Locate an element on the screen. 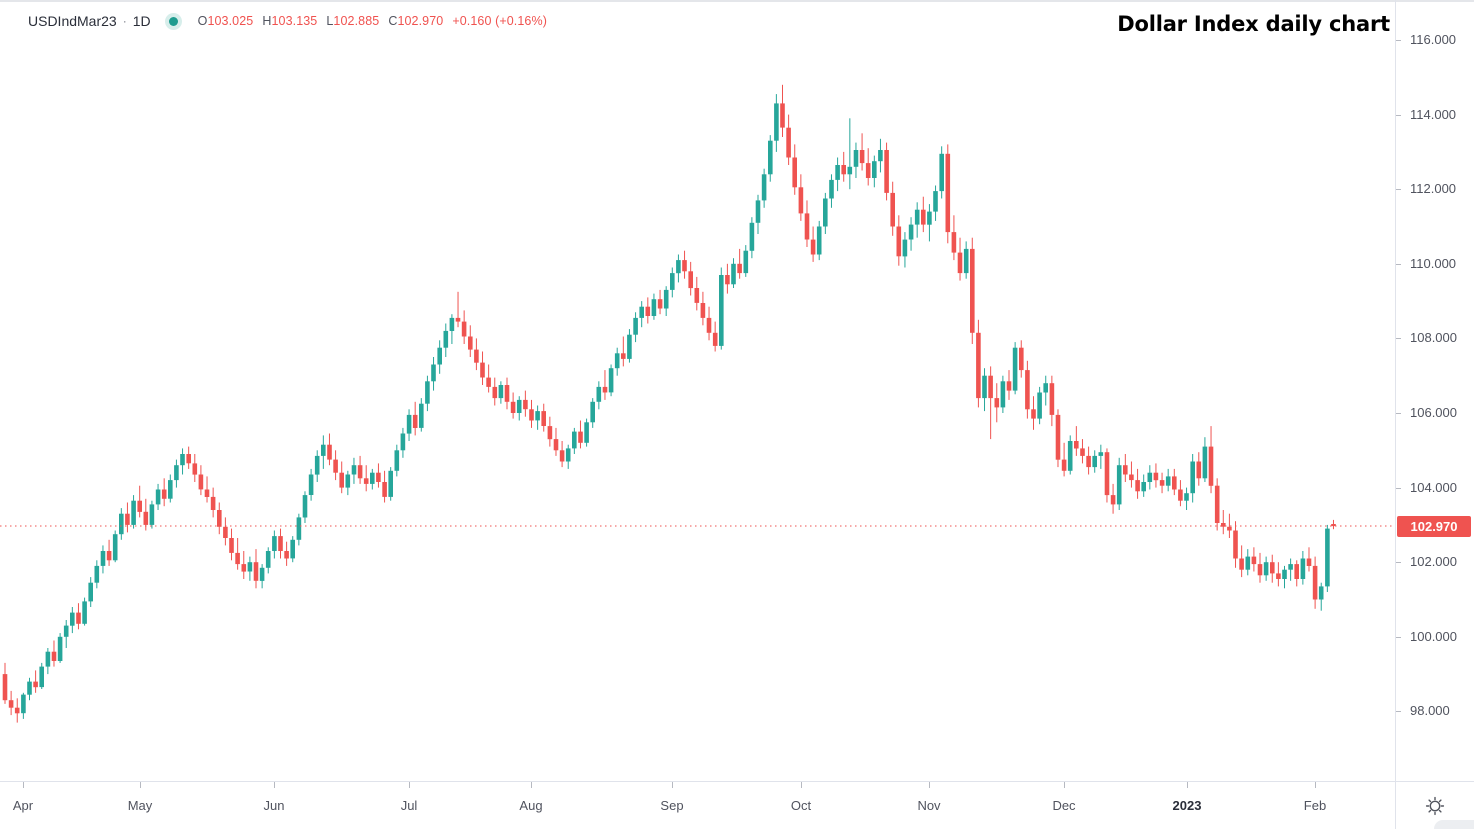  axis-corner is located at coordinates (1435, 805).